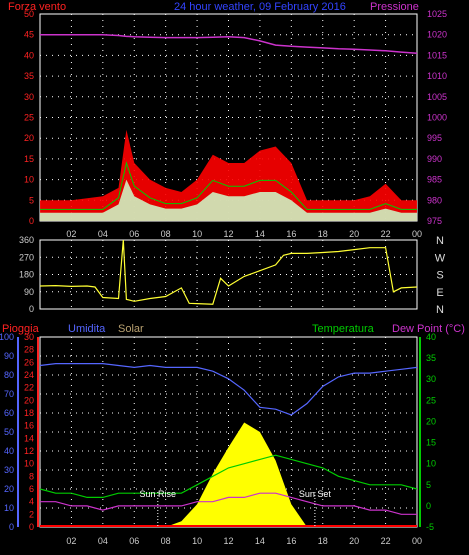 This screenshot has height=555, width=469. What do you see at coordinates (430, 527) in the screenshot?
I see `temp-tick-label: -5` at bounding box center [430, 527].